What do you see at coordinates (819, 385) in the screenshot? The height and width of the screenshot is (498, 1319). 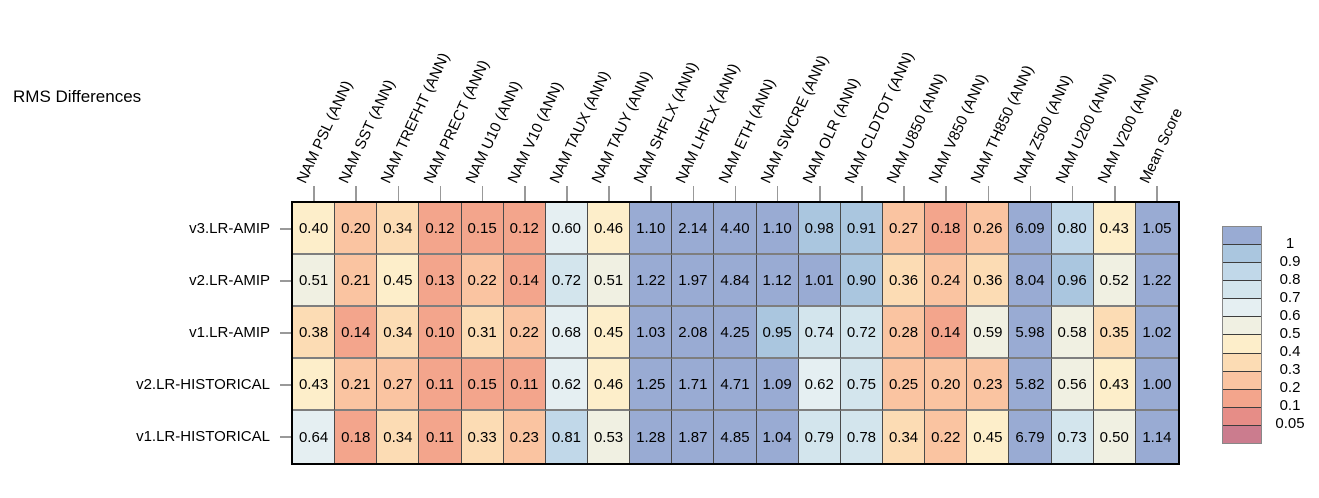 I see `heatmap-cell: 0.62` at bounding box center [819, 385].